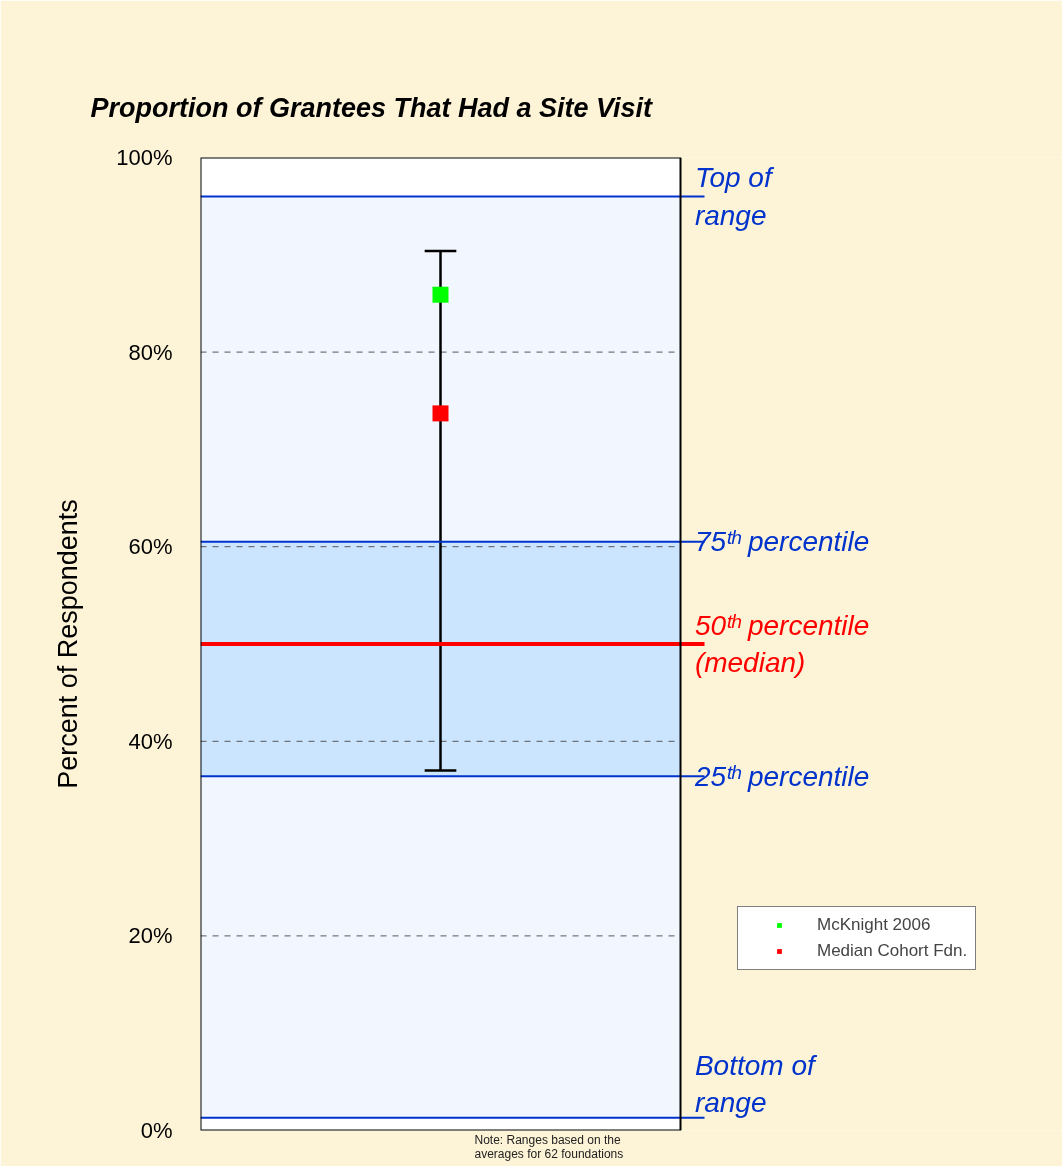 The image size is (1062, 1166). Describe the element at coordinates (874, 925) in the screenshot. I see `legend-label: McKnight 2006` at that location.